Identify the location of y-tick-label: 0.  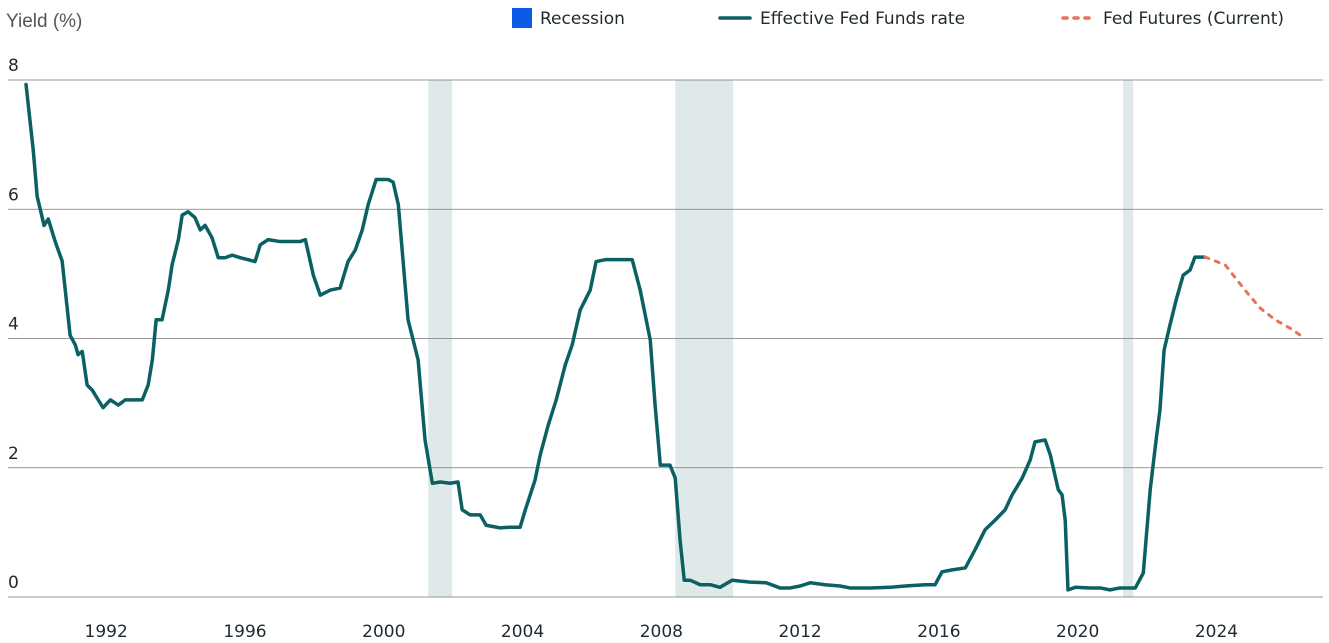
(13, 583).